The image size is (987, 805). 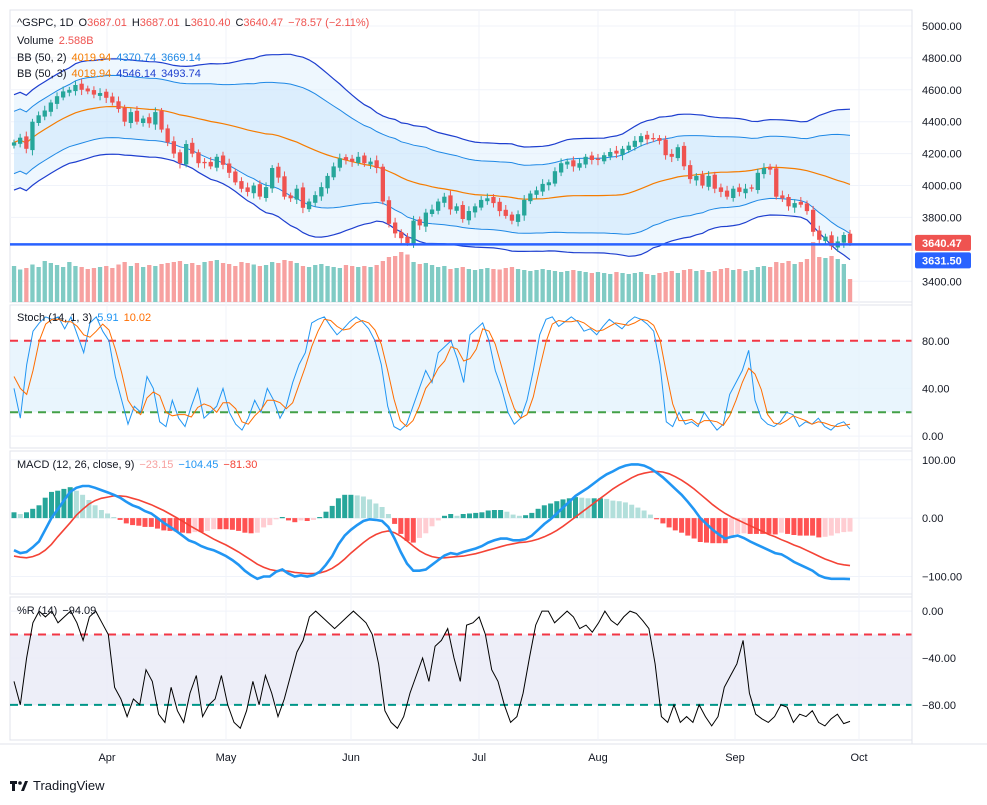 I want to click on wr-tick-label: 0.00, so click(x=932, y=612).